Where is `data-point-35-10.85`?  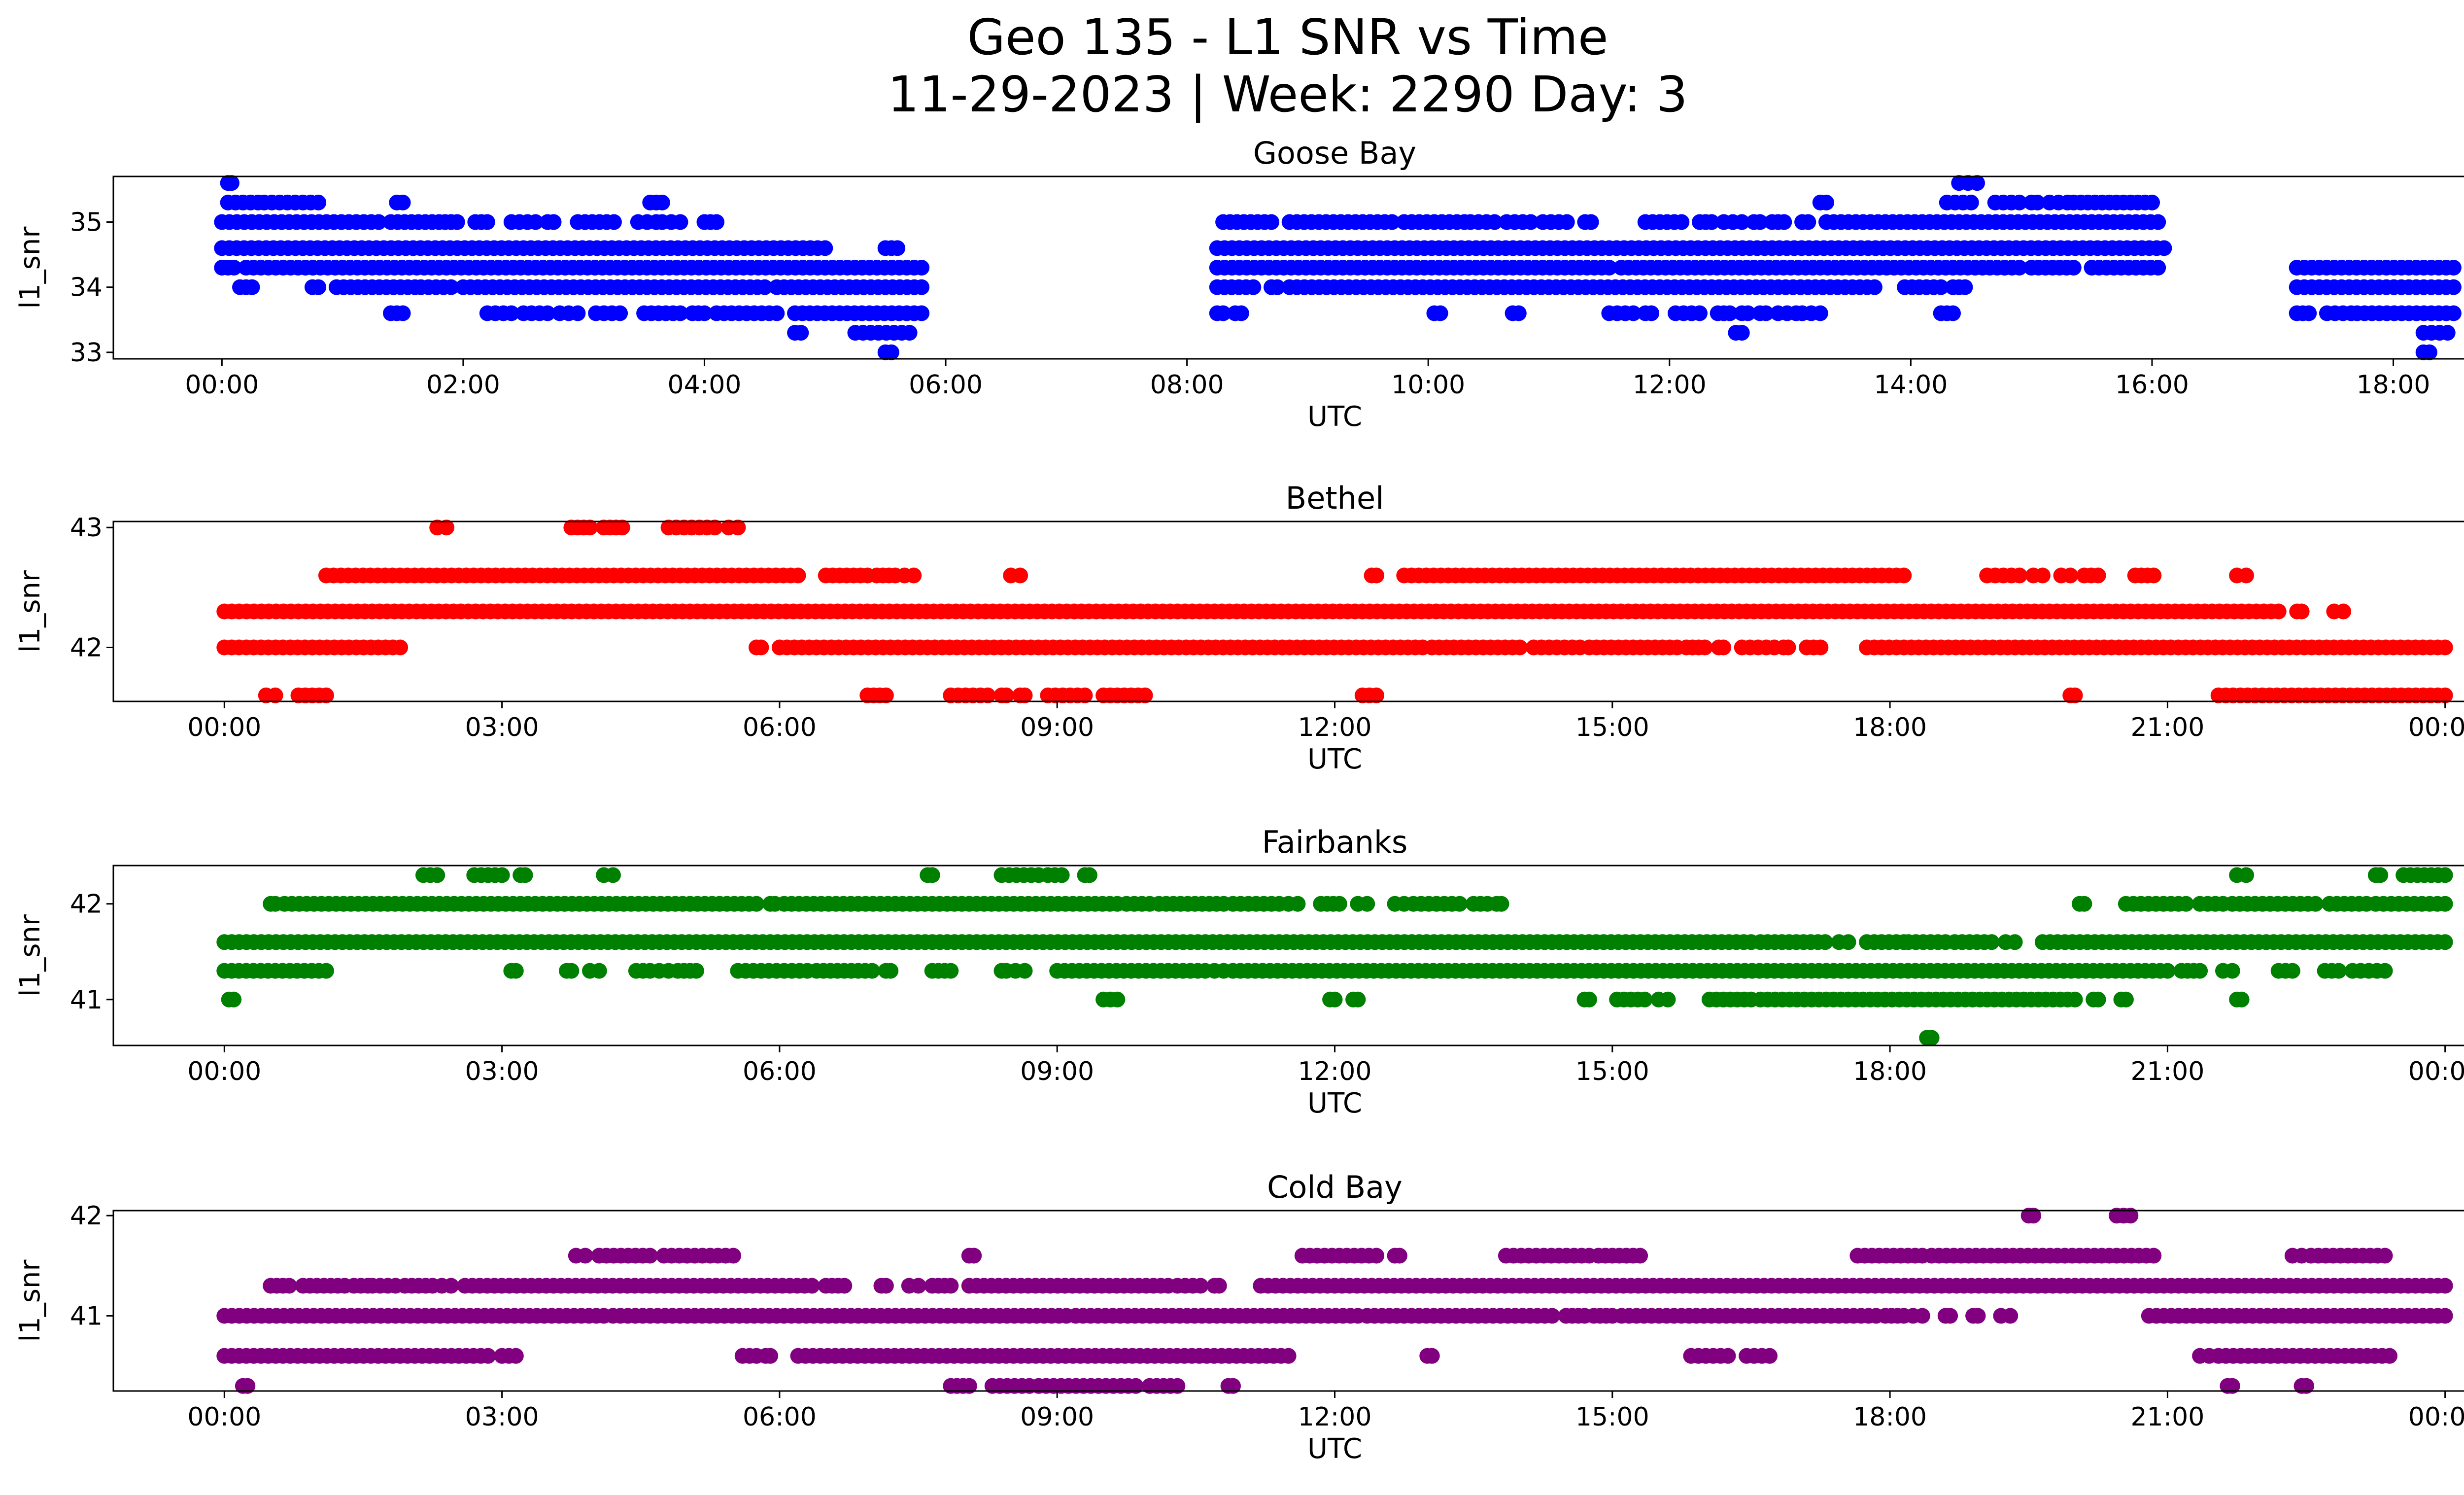 data-point-35-10.85 is located at coordinates (1531, 222).